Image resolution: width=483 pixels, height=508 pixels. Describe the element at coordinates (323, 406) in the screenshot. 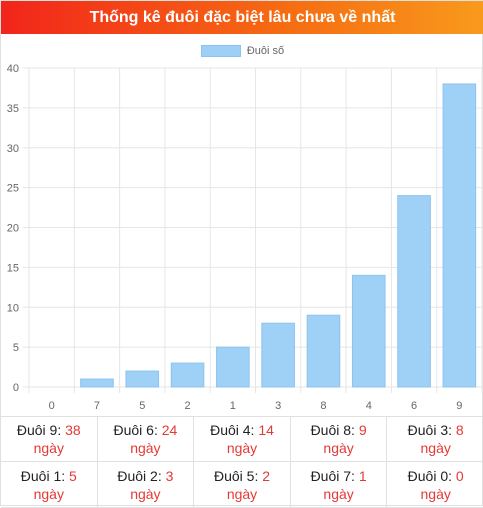

I see `x-tick-label: 8` at that location.